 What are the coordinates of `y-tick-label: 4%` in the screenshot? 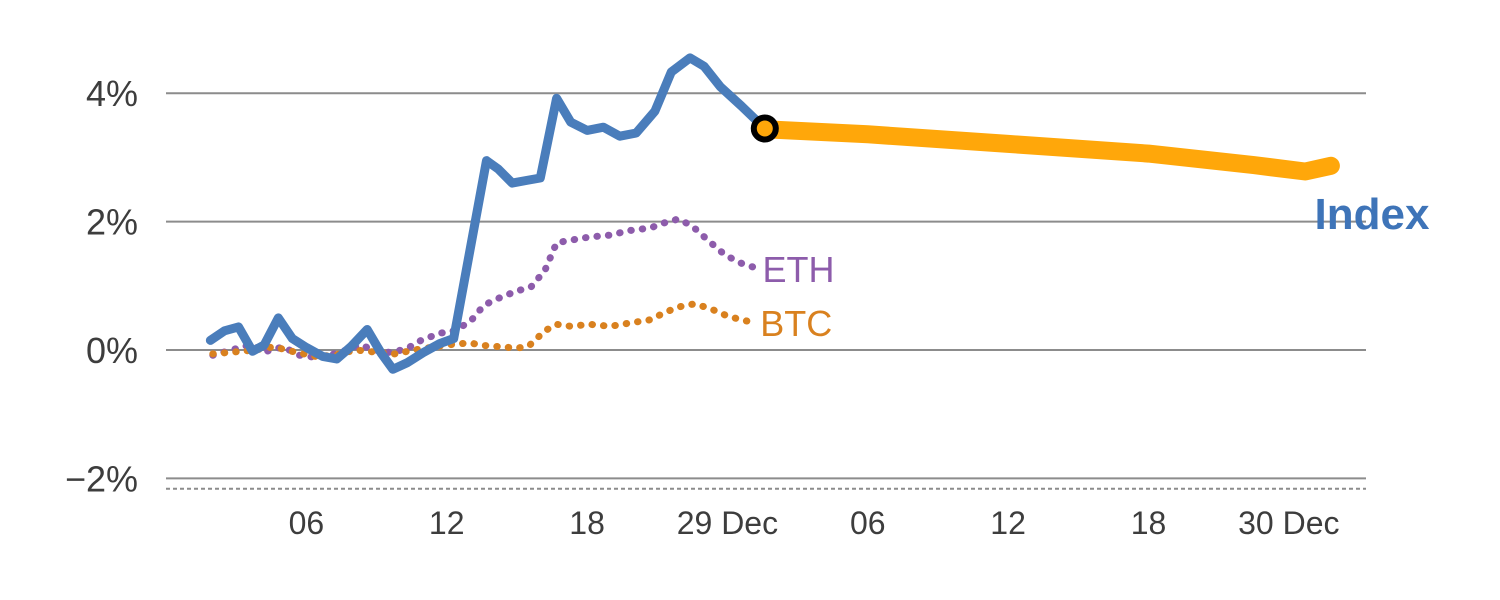 It's located at (112, 93).